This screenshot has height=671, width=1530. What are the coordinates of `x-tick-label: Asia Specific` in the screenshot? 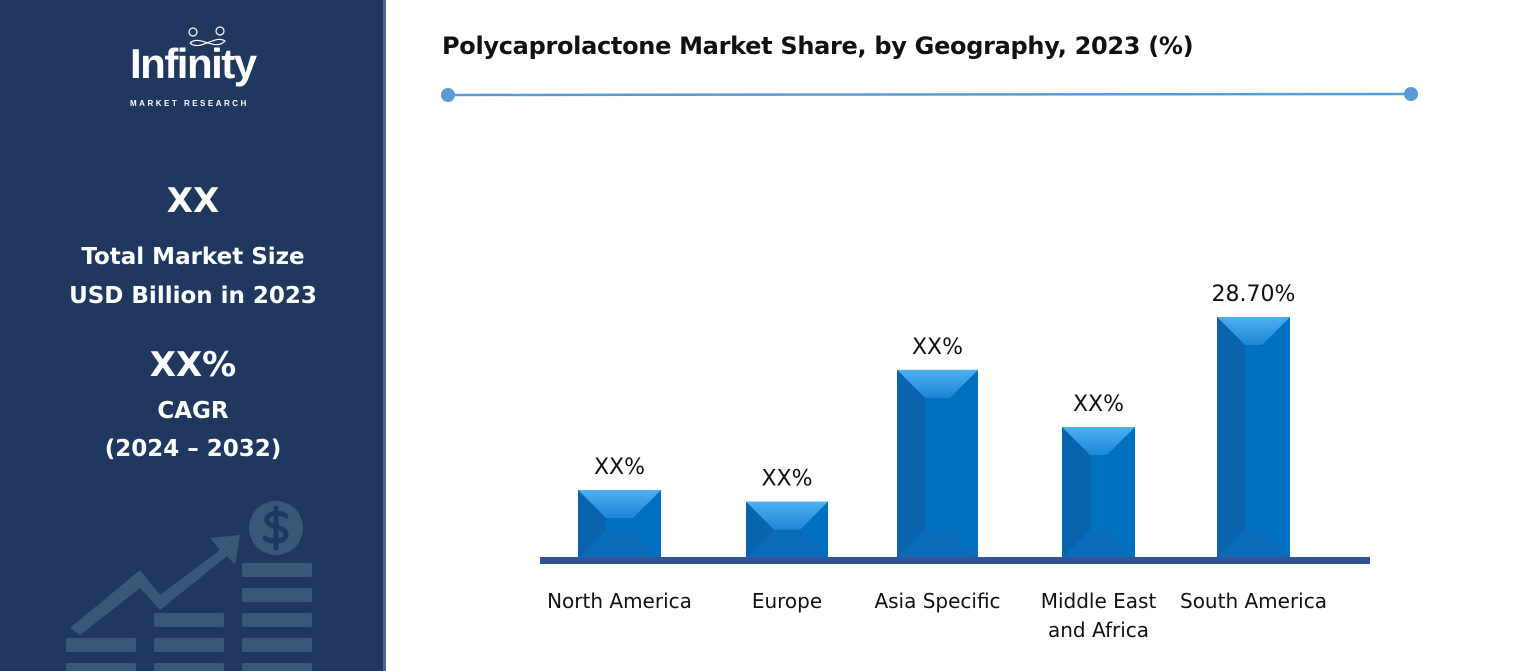 It's located at (938, 601).